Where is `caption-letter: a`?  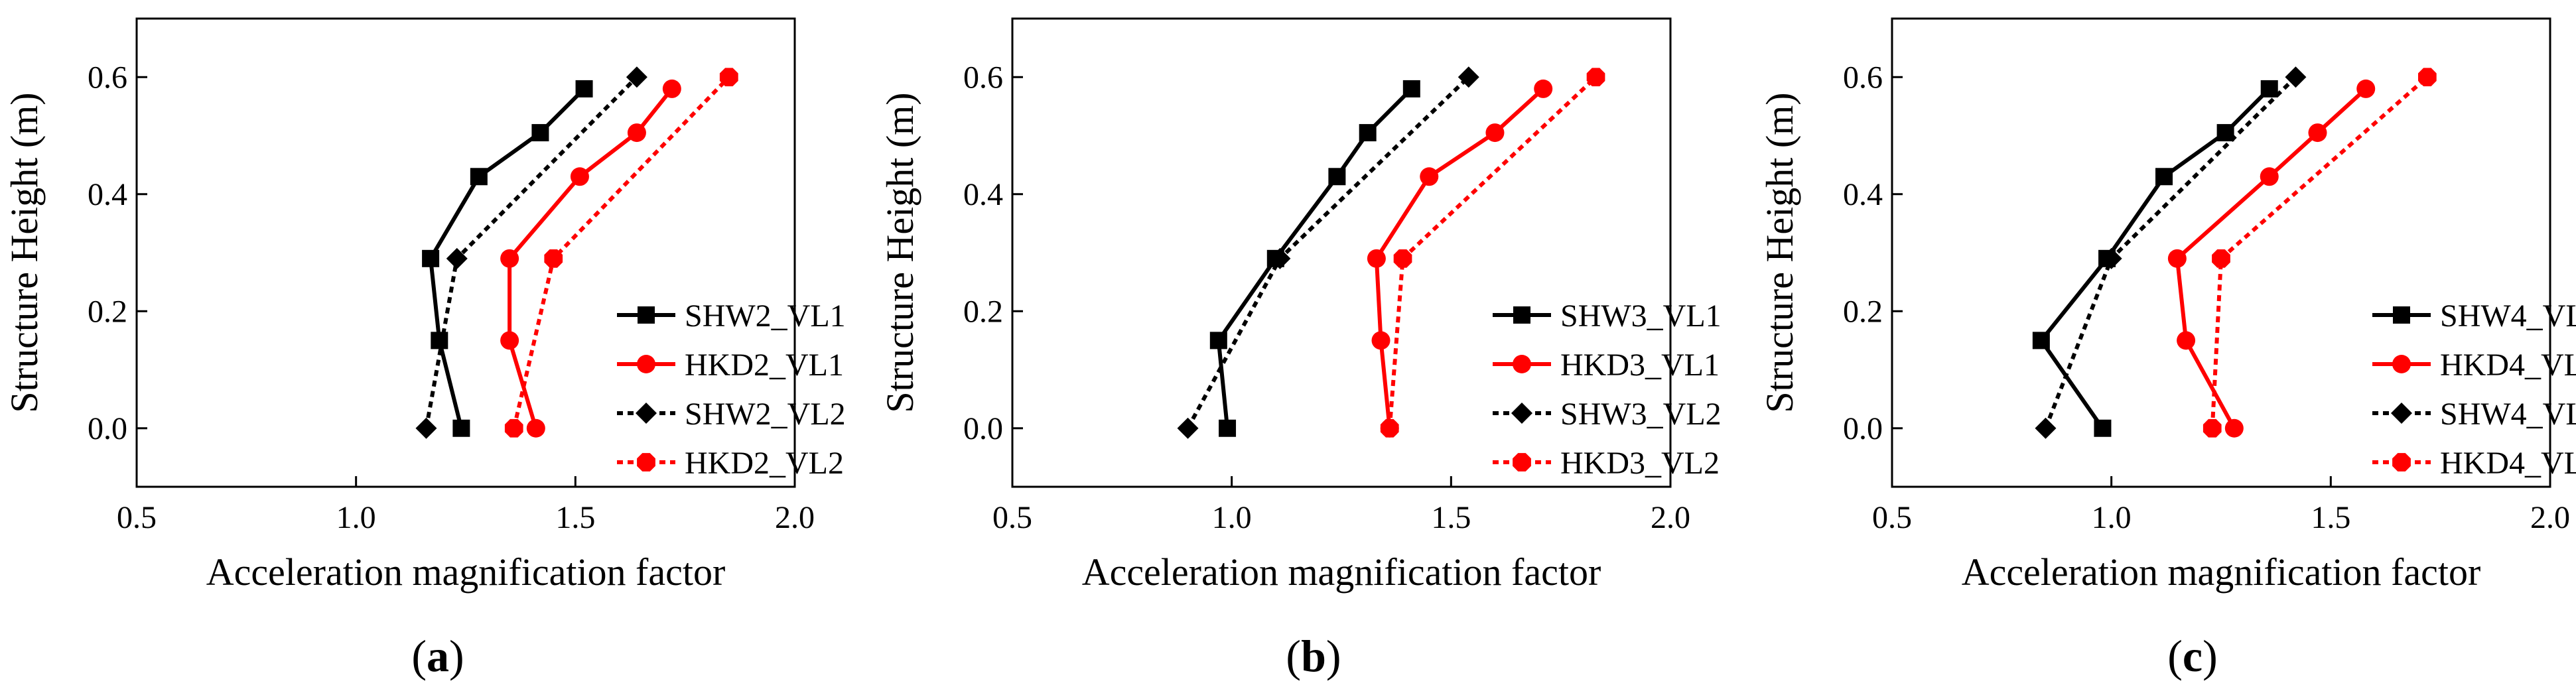
caption-letter: a is located at coordinates (438, 656).